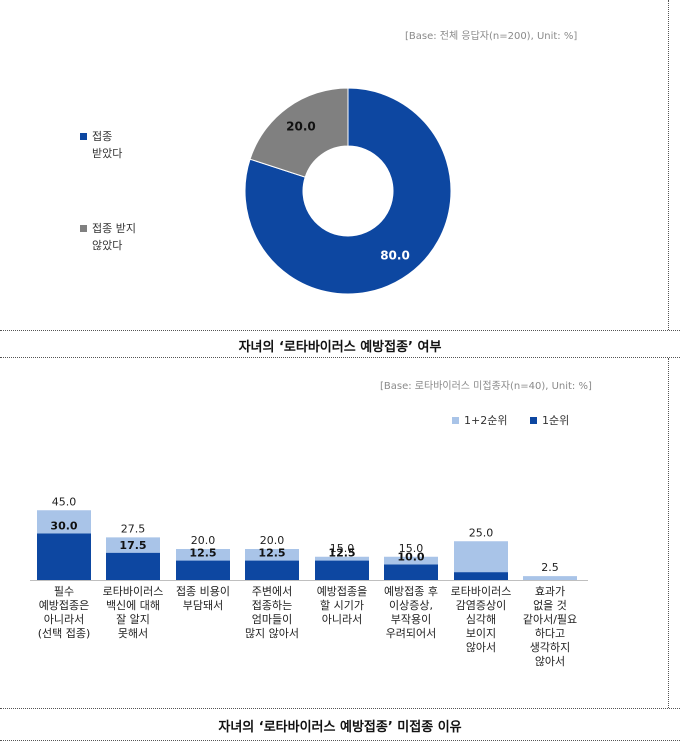  What do you see at coordinates (550, 578) in the screenshot?
I see `bar-1-2-rank` at bounding box center [550, 578].